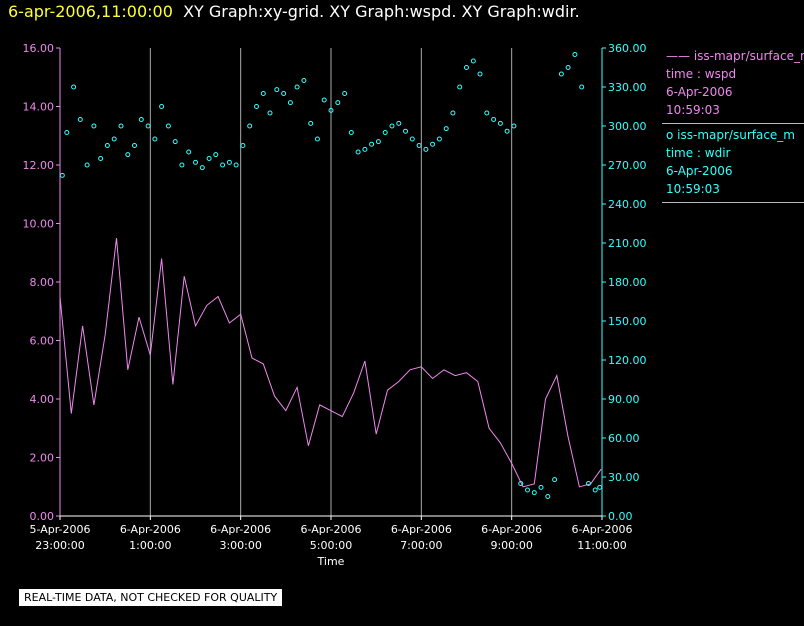 The image size is (804, 626). What do you see at coordinates (331, 545) in the screenshot?
I see `x-tick-time: 5:00:00` at bounding box center [331, 545].